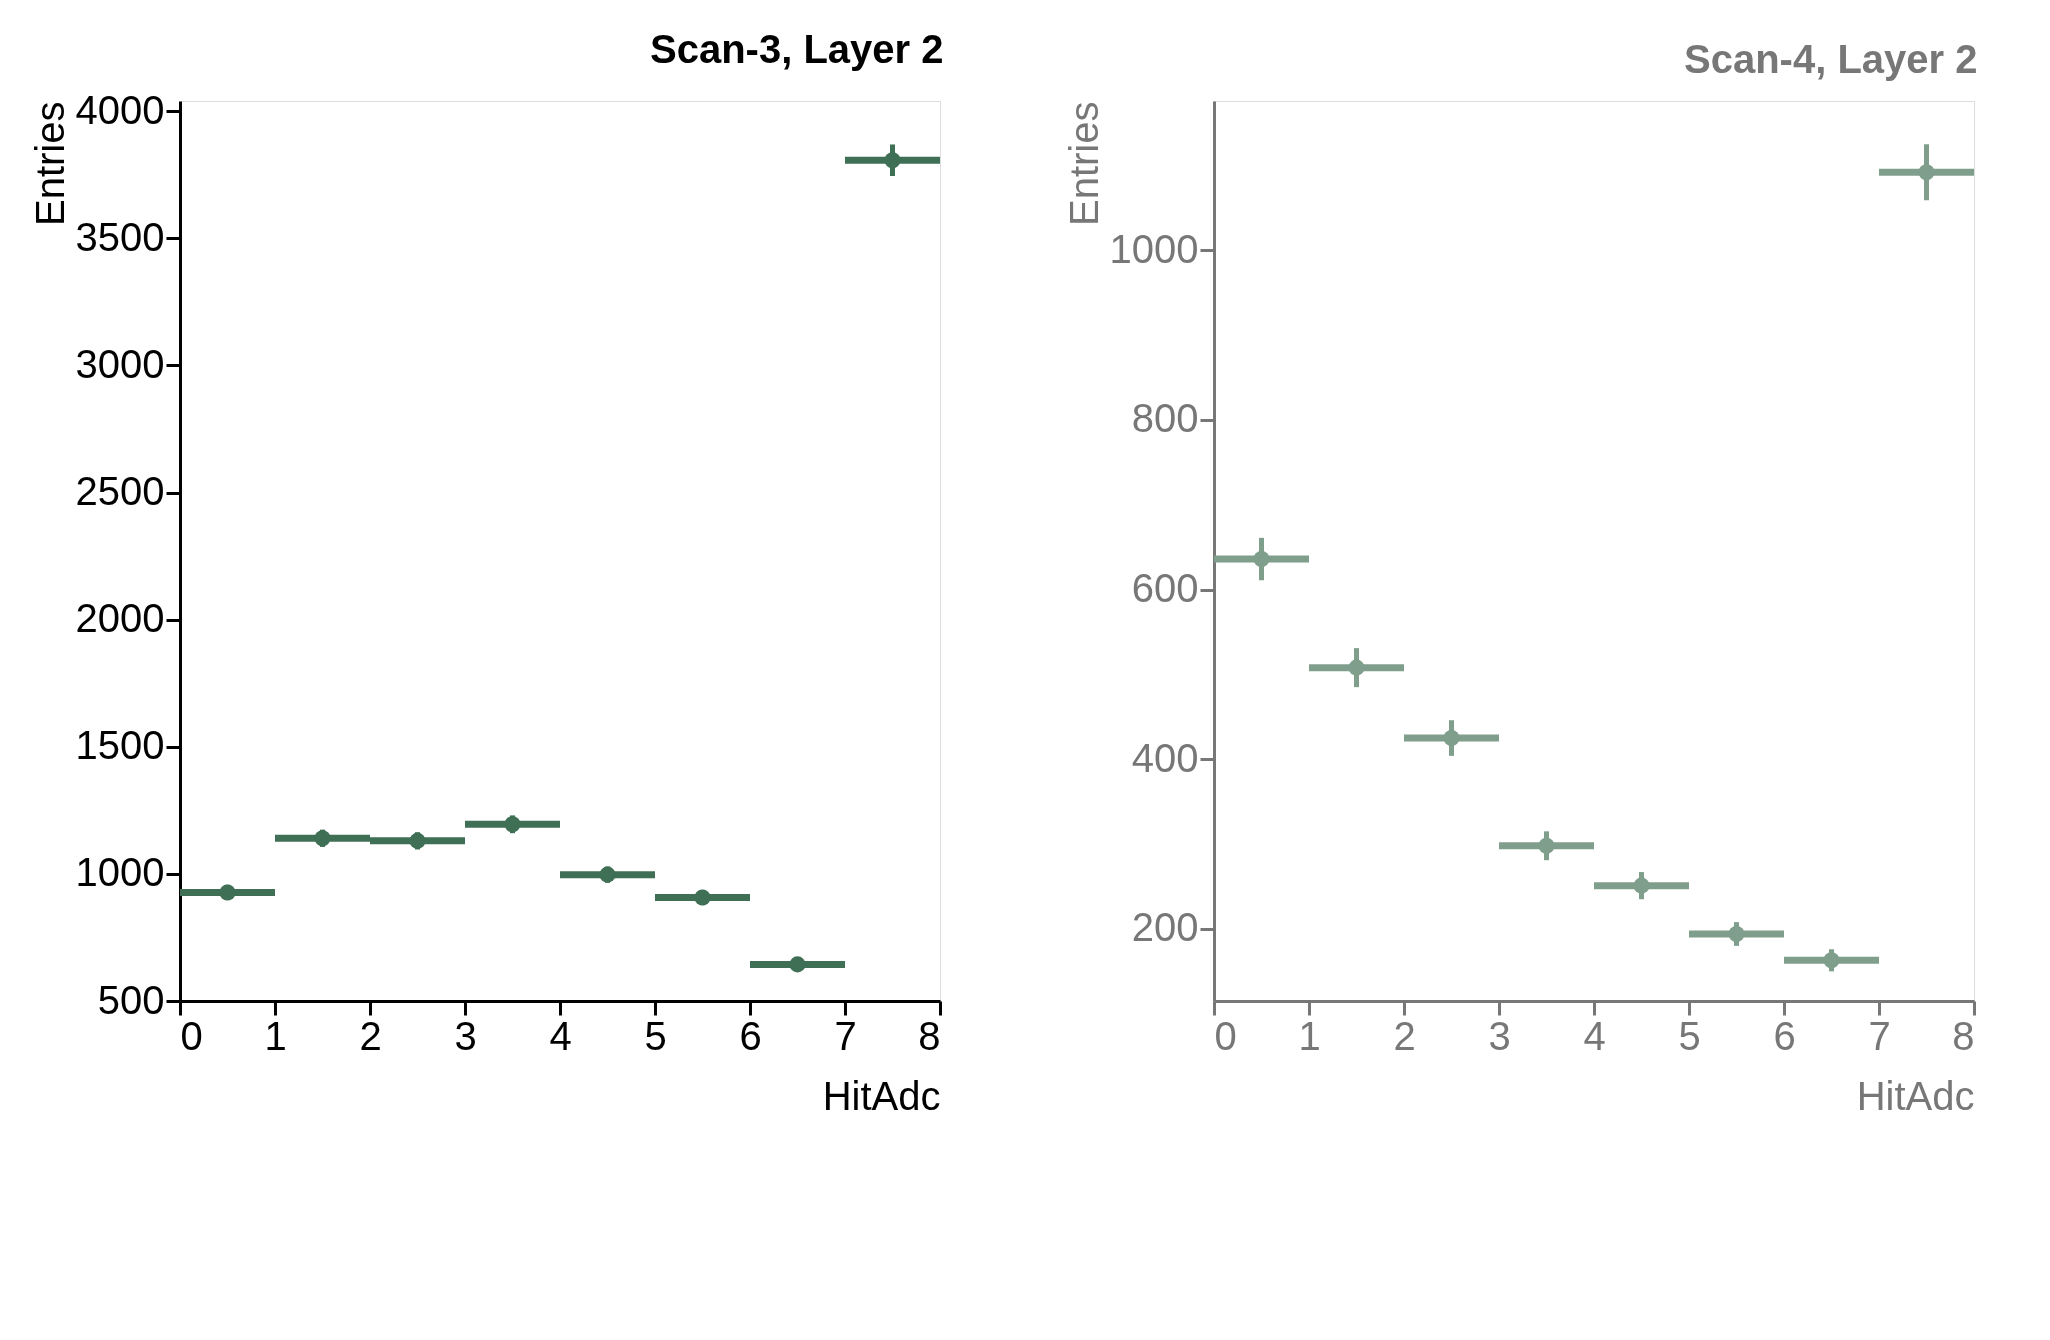  Describe the element at coordinates (1165, 588) in the screenshot. I see `y-tick-label: 600` at that location.